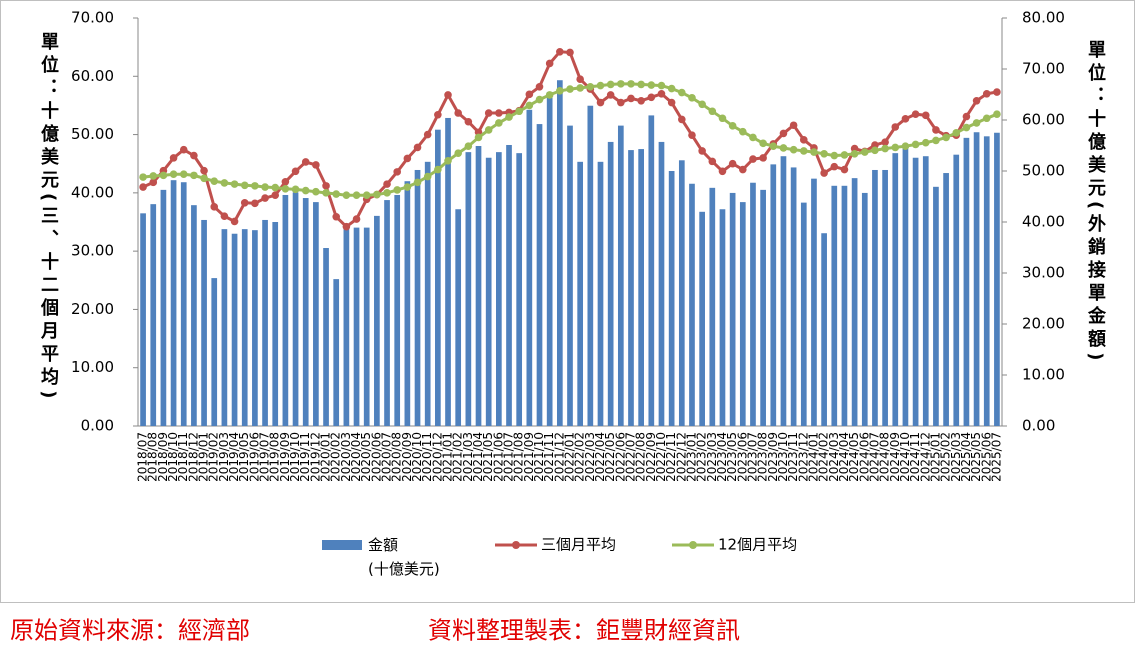 The image size is (1138, 665). What do you see at coordinates (163, 457) in the screenshot?
I see `x-tick-label: 2018/09` at bounding box center [163, 457].